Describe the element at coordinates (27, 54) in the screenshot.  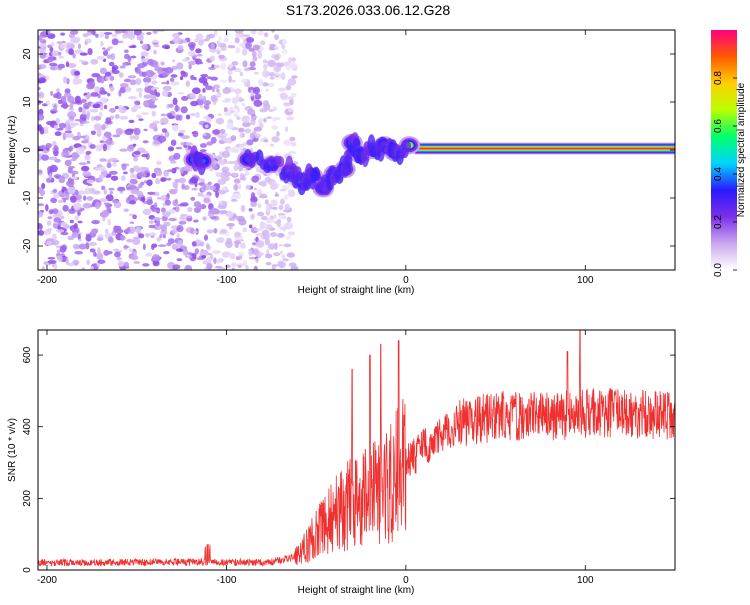
I see `y-tick-label: 20` at that location.